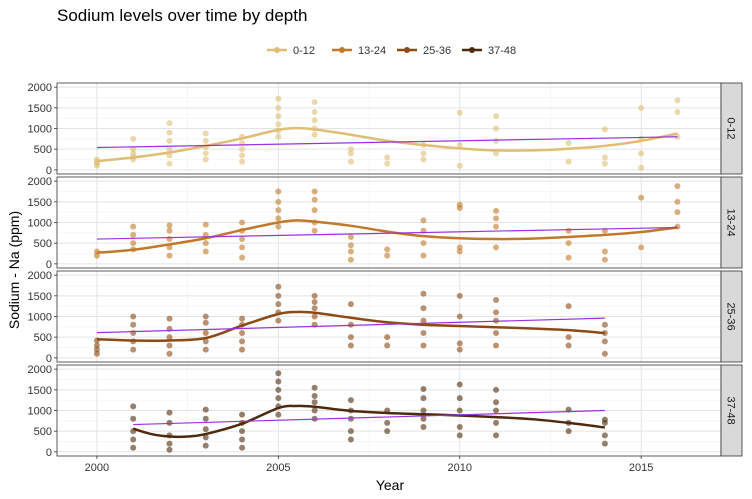 The height and width of the screenshot is (499, 752). I want to click on facet-strip-label: 13-24, so click(731, 222).